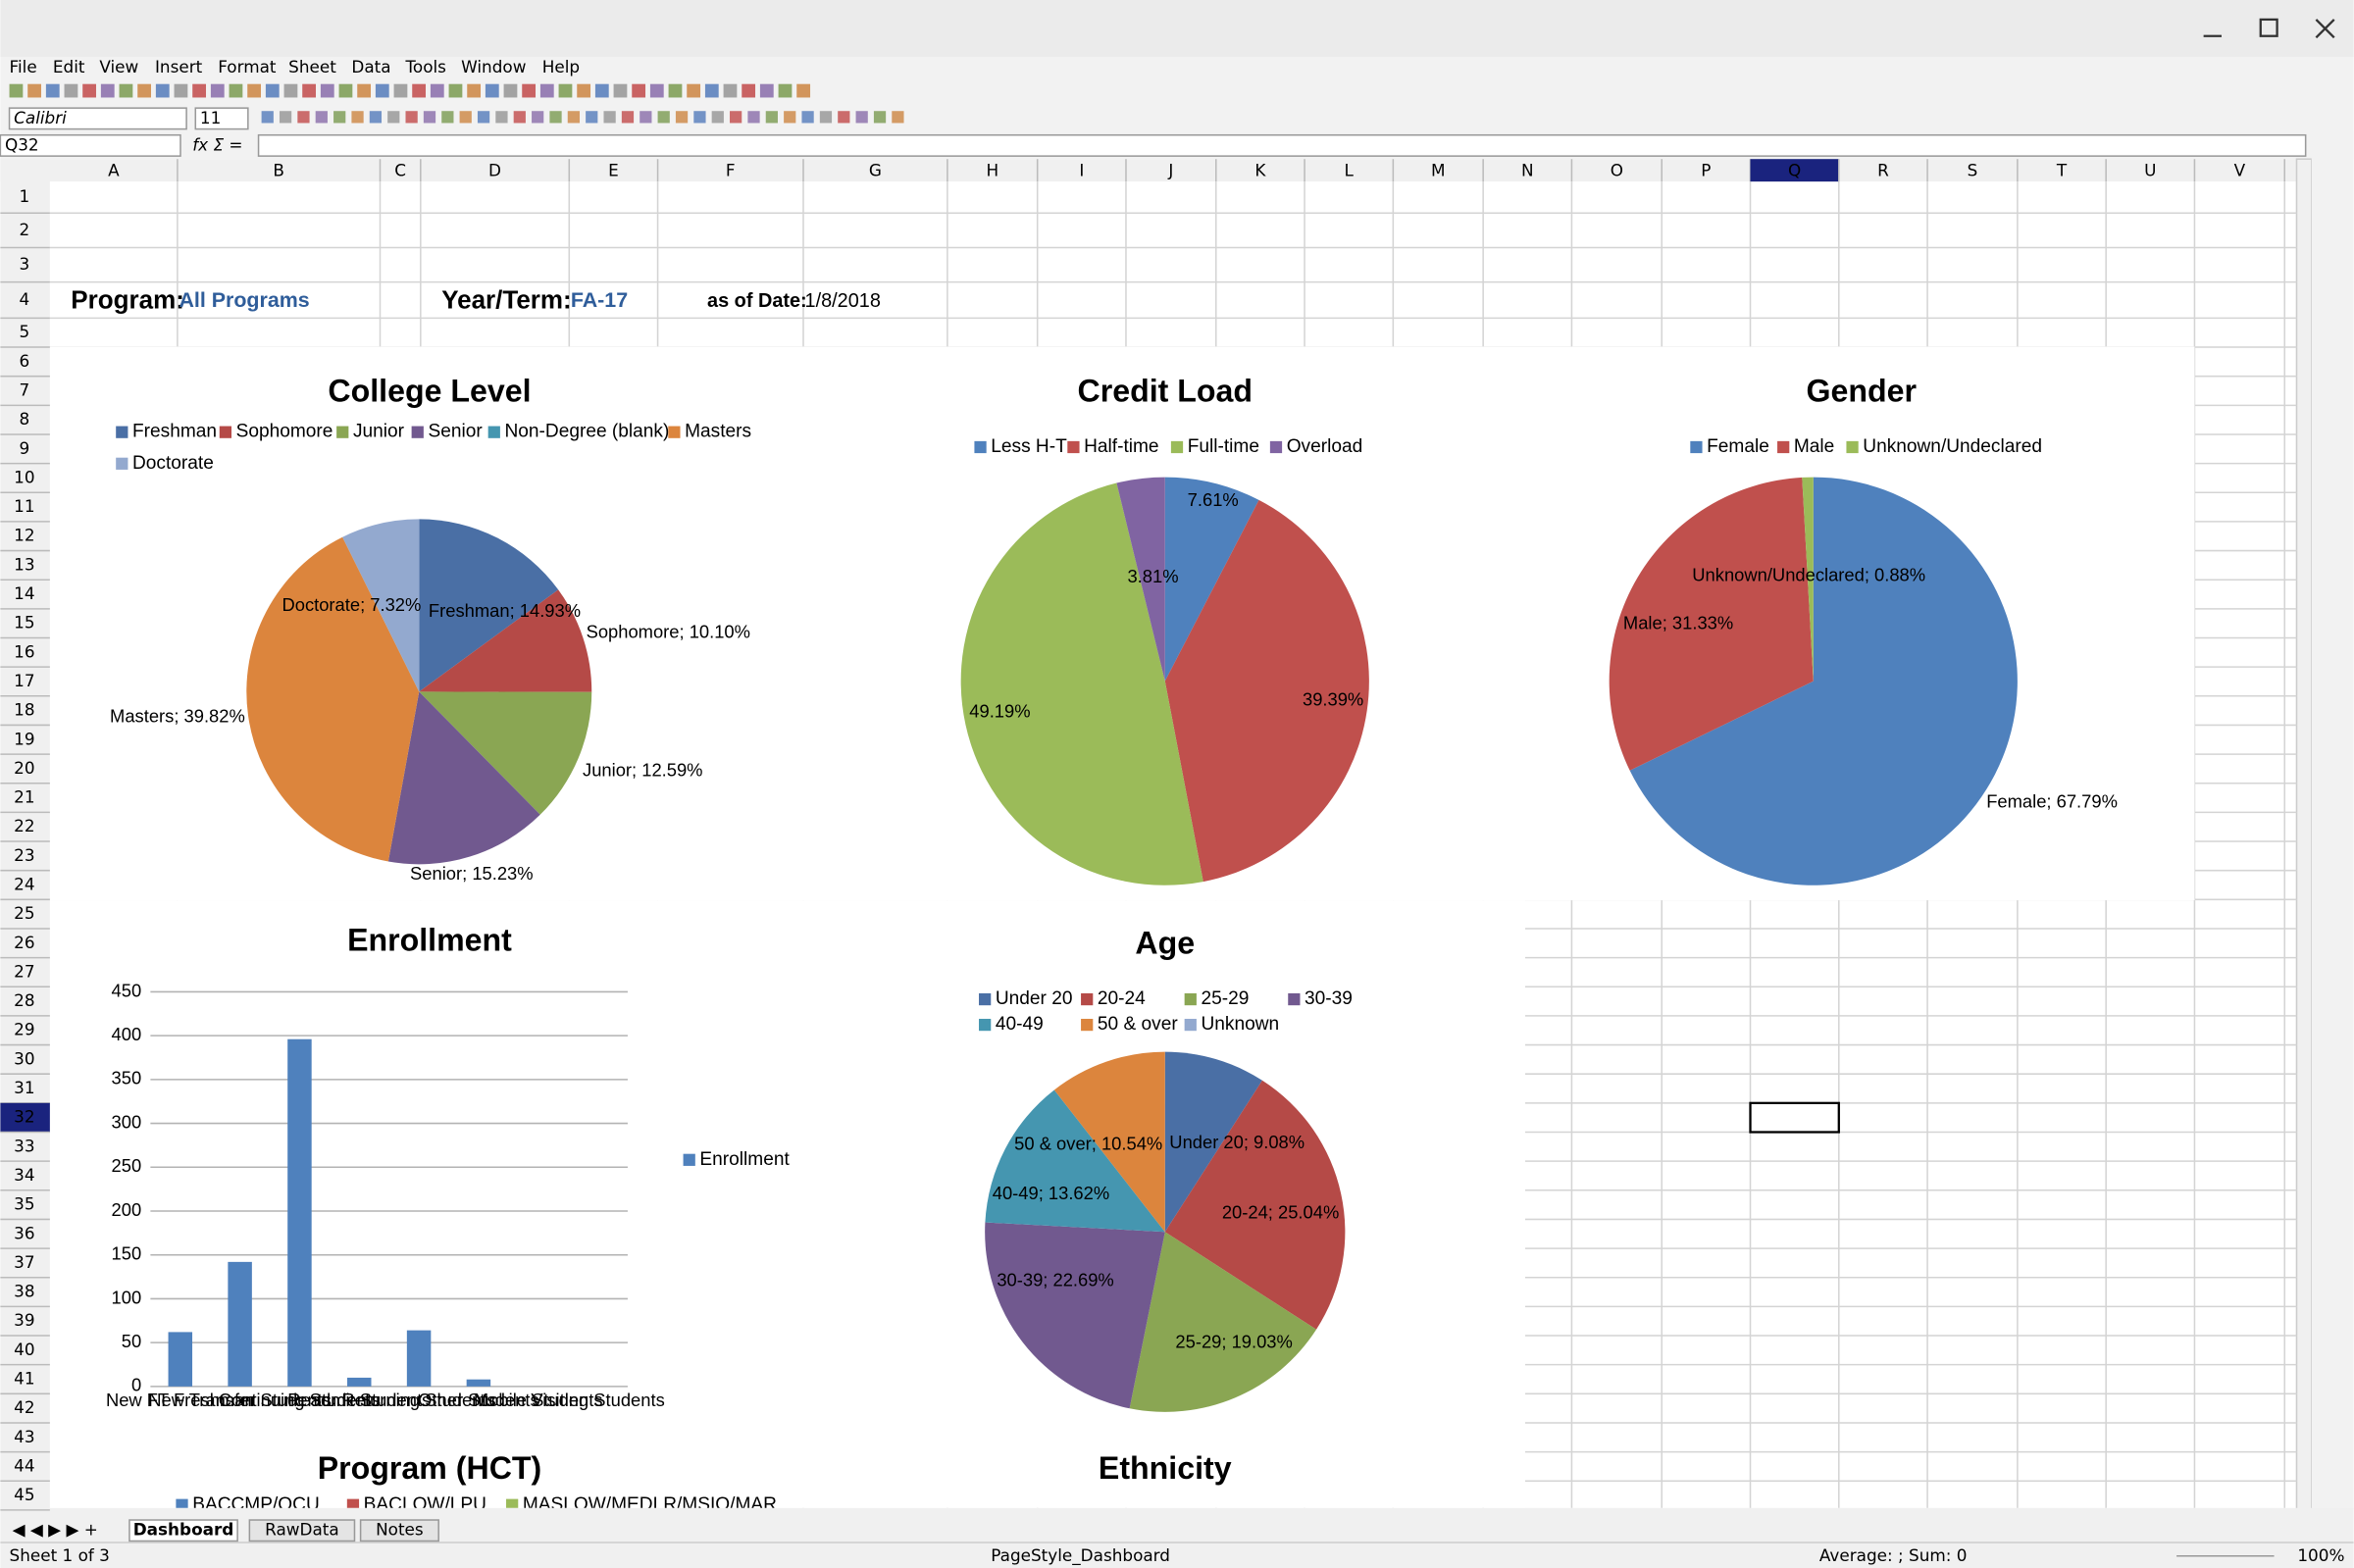  I want to click on column-header: L, so click(1350, 169).